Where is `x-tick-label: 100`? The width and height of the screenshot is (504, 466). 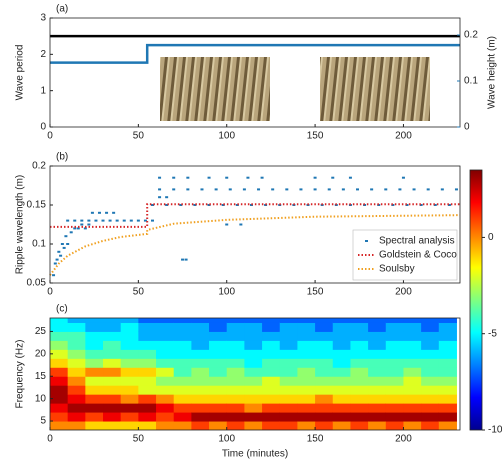 x-tick-label: 100 is located at coordinates (226, 292).